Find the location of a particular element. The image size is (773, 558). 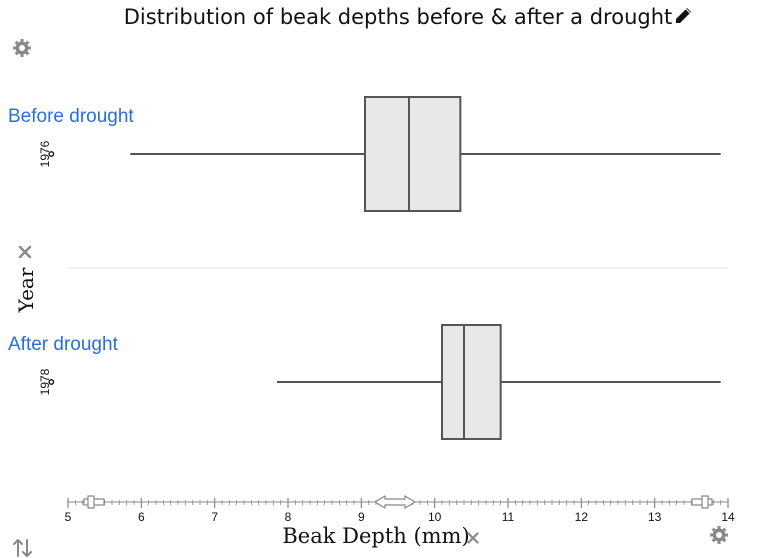

x-tick-label: 5 is located at coordinates (68, 517).